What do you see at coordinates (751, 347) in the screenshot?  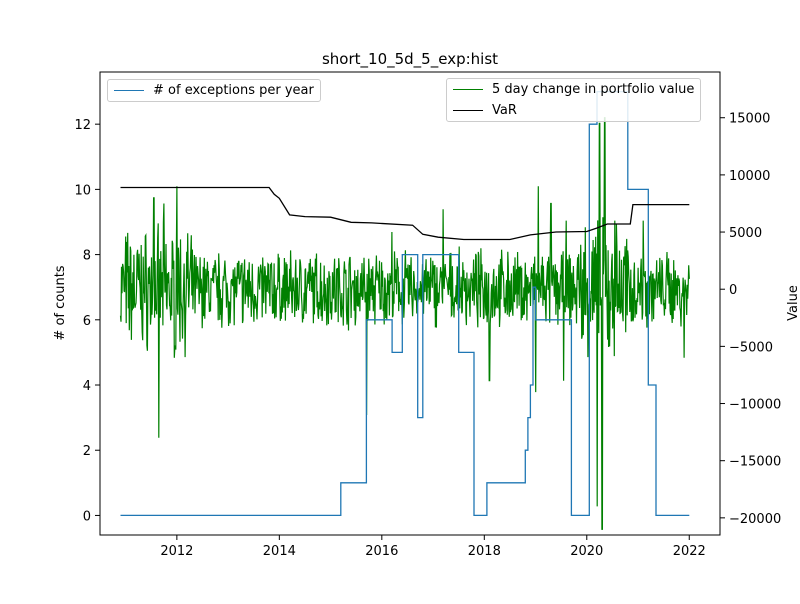 I see `right-tick-label: −5000` at bounding box center [751, 347].